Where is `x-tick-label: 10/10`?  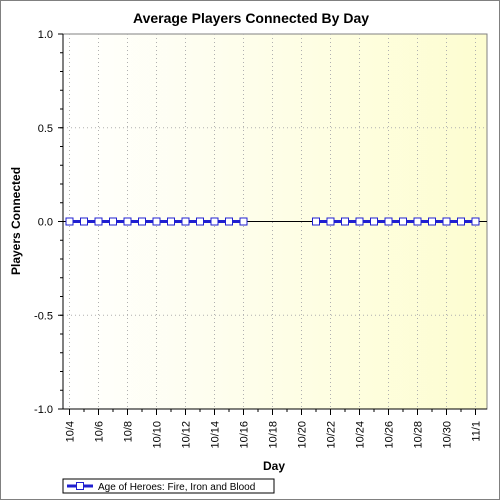 x-tick-label: 10/10 is located at coordinates (158, 435).